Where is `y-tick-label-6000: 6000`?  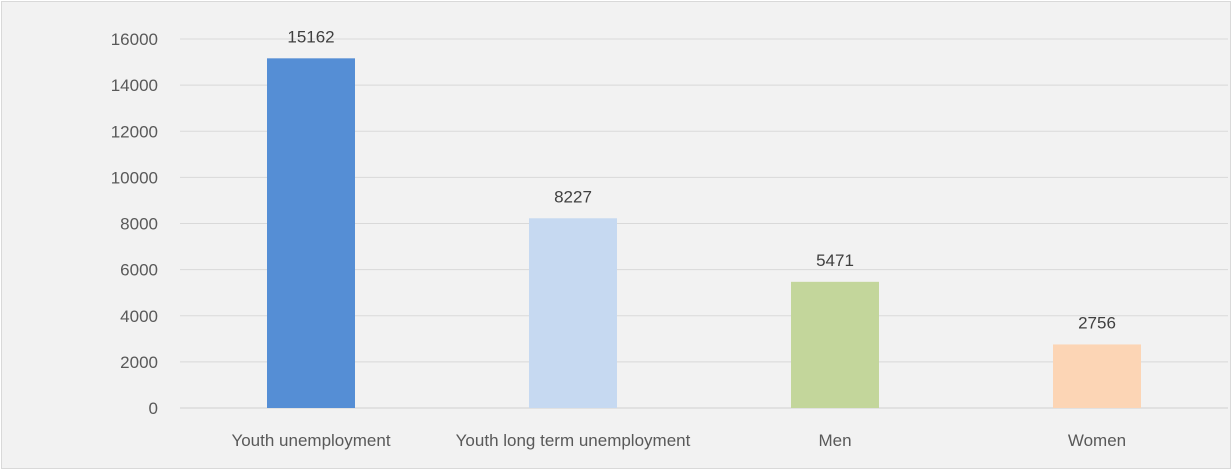 y-tick-label-6000: 6000 is located at coordinates (139, 270).